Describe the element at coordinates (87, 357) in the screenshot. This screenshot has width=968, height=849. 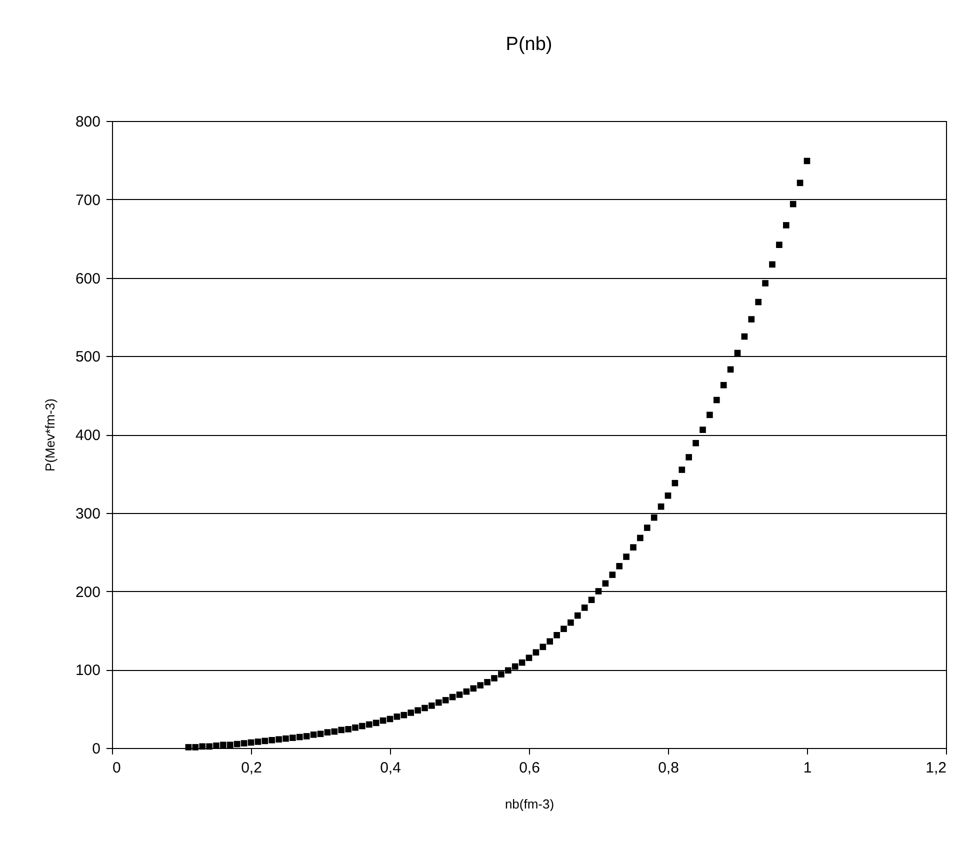
I see `y-tick-label: 500` at that location.